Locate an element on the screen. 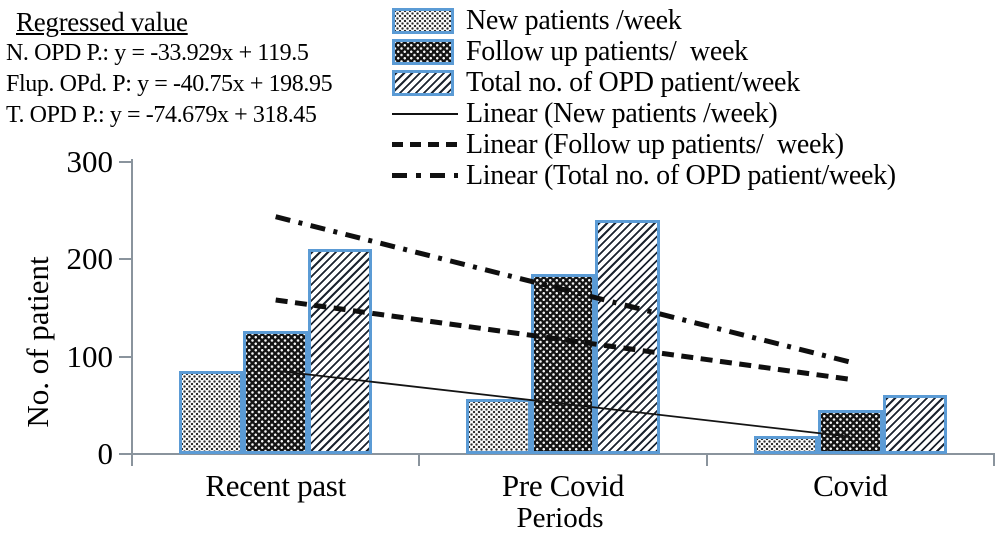  x-category-label: Recent past is located at coordinates (275, 485).